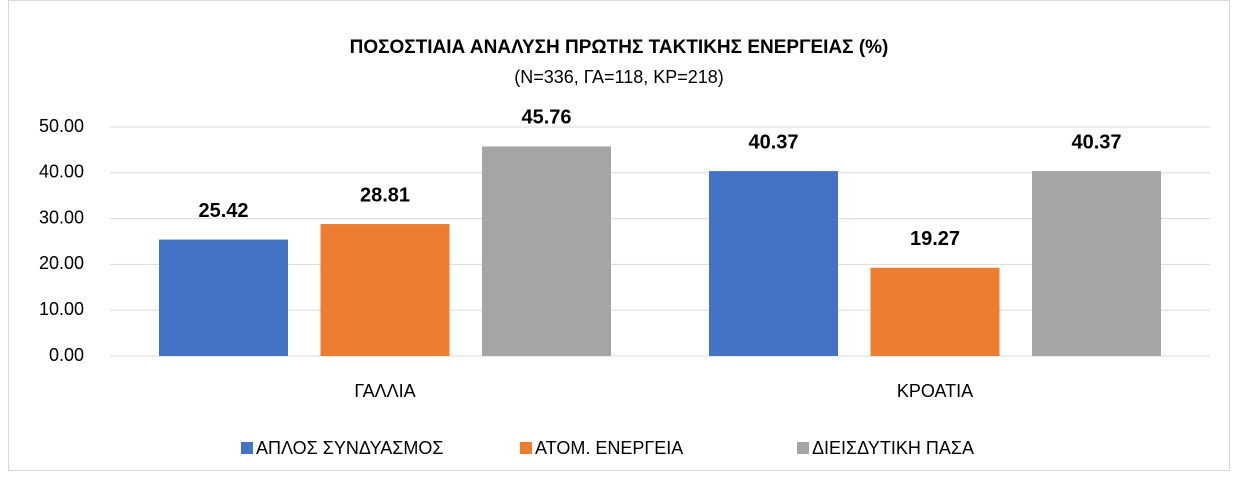 This screenshot has height=481, width=1238. Describe the element at coordinates (935, 239) in the screenshot. I see `value-label: 19.27` at that location.